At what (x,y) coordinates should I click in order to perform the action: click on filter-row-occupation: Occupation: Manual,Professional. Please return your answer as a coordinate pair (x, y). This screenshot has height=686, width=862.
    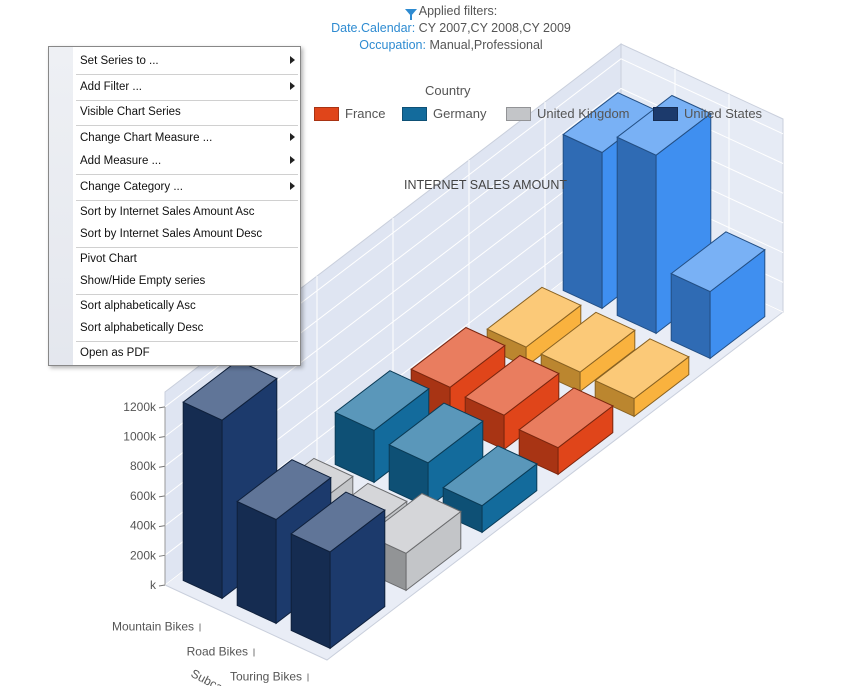
    Looking at the image, I should click on (431, 45).